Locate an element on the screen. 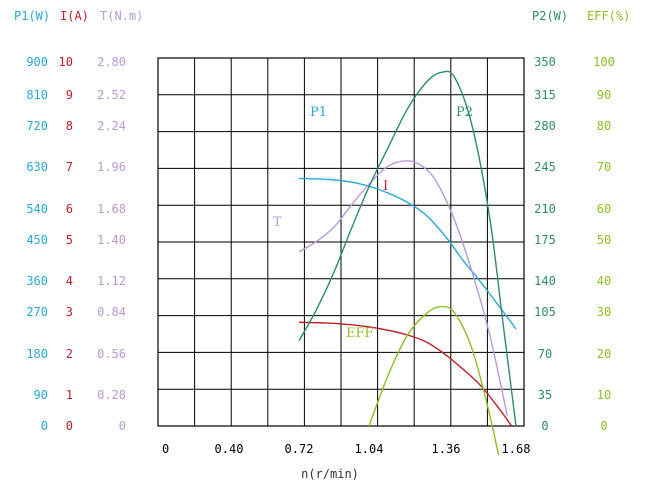 The width and height of the screenshot is (652, 495). t-tick-label: 1.68 is located at coordinates (111, 209).